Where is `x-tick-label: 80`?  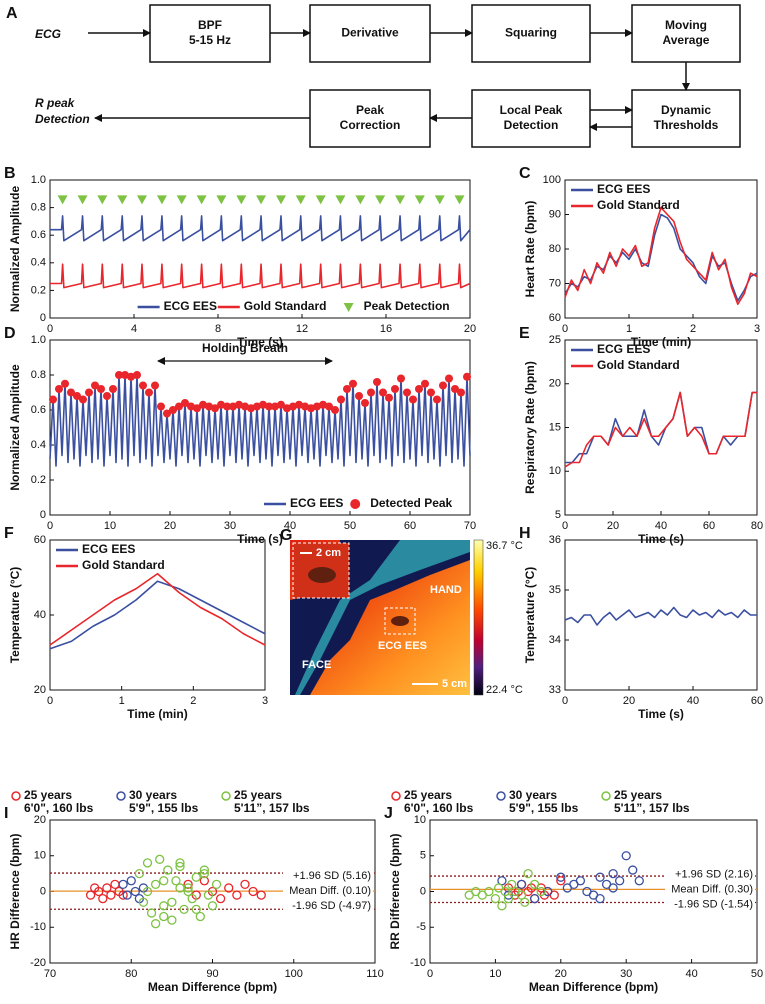 x-tick-label: 80 is located at coordinates (131, 974).